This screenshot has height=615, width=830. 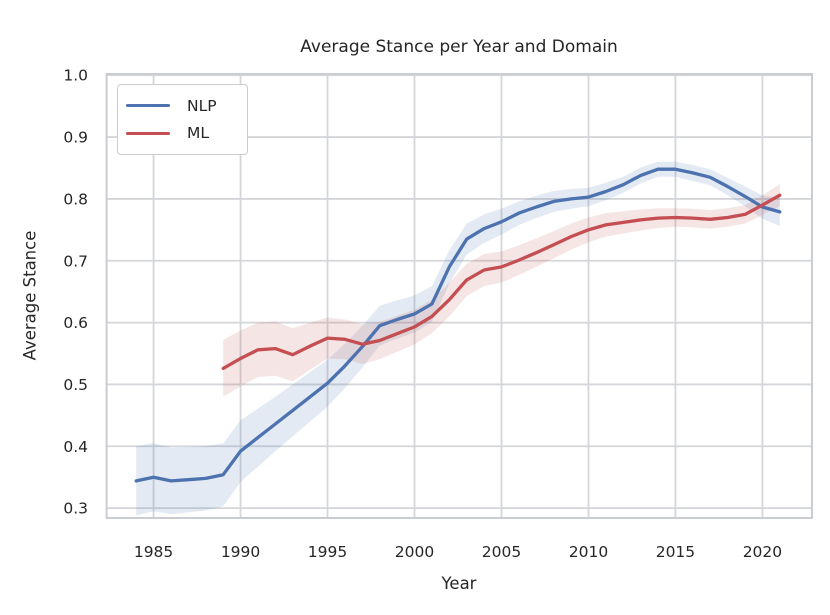 What do you see at coordinates (153, 552) in the screenshot?
I see `x-tick-label-1985: 1985` at bounding box center [153, 552].